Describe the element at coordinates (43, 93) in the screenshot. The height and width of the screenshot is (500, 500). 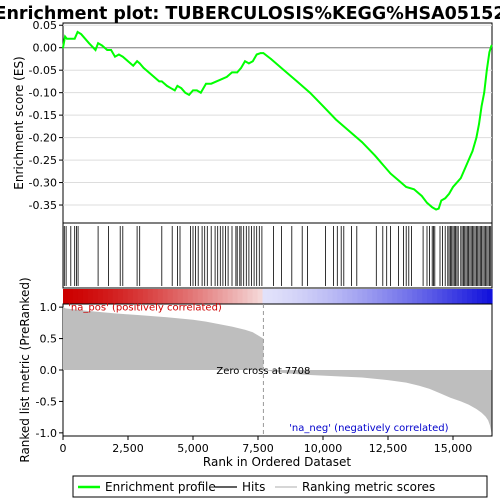
I see `es-y-tick-label: -0.10` at that location.